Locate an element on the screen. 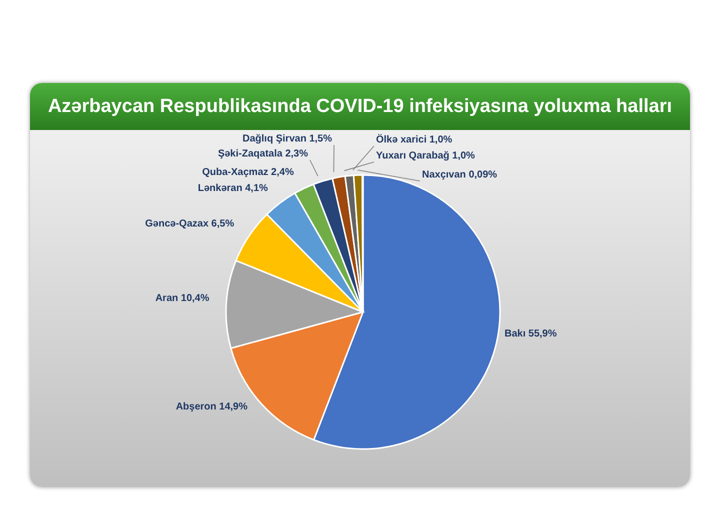 The height and width of the screenshot is (523, 728). slice-label: Naxçıvan 0,09% is located at coordinates (460, 175).